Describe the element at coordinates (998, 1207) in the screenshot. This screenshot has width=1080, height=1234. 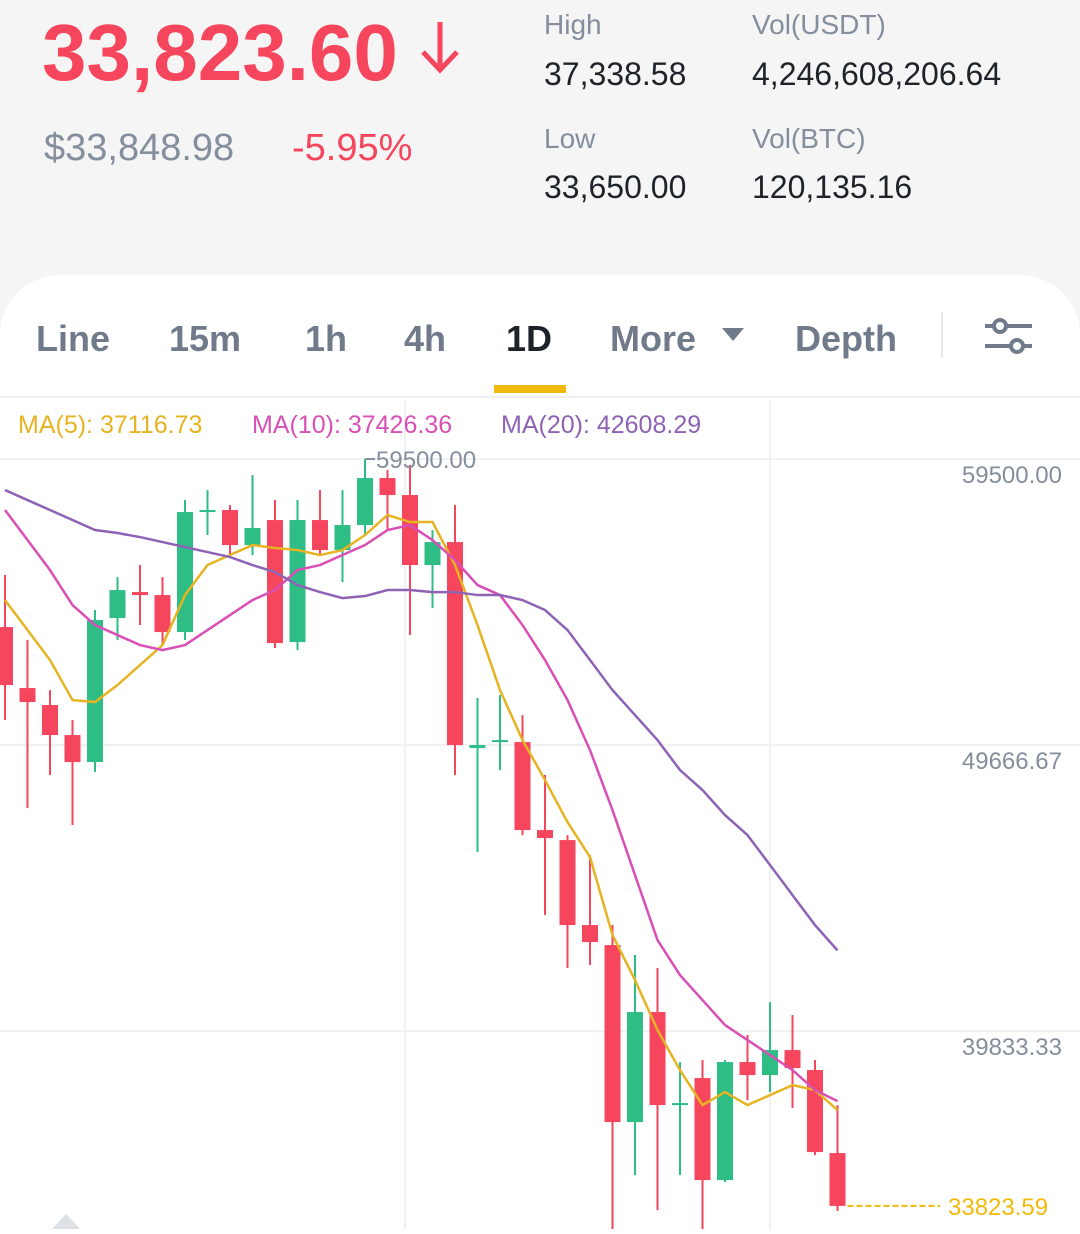
I see `last-price-label: 33823.59` at that location.